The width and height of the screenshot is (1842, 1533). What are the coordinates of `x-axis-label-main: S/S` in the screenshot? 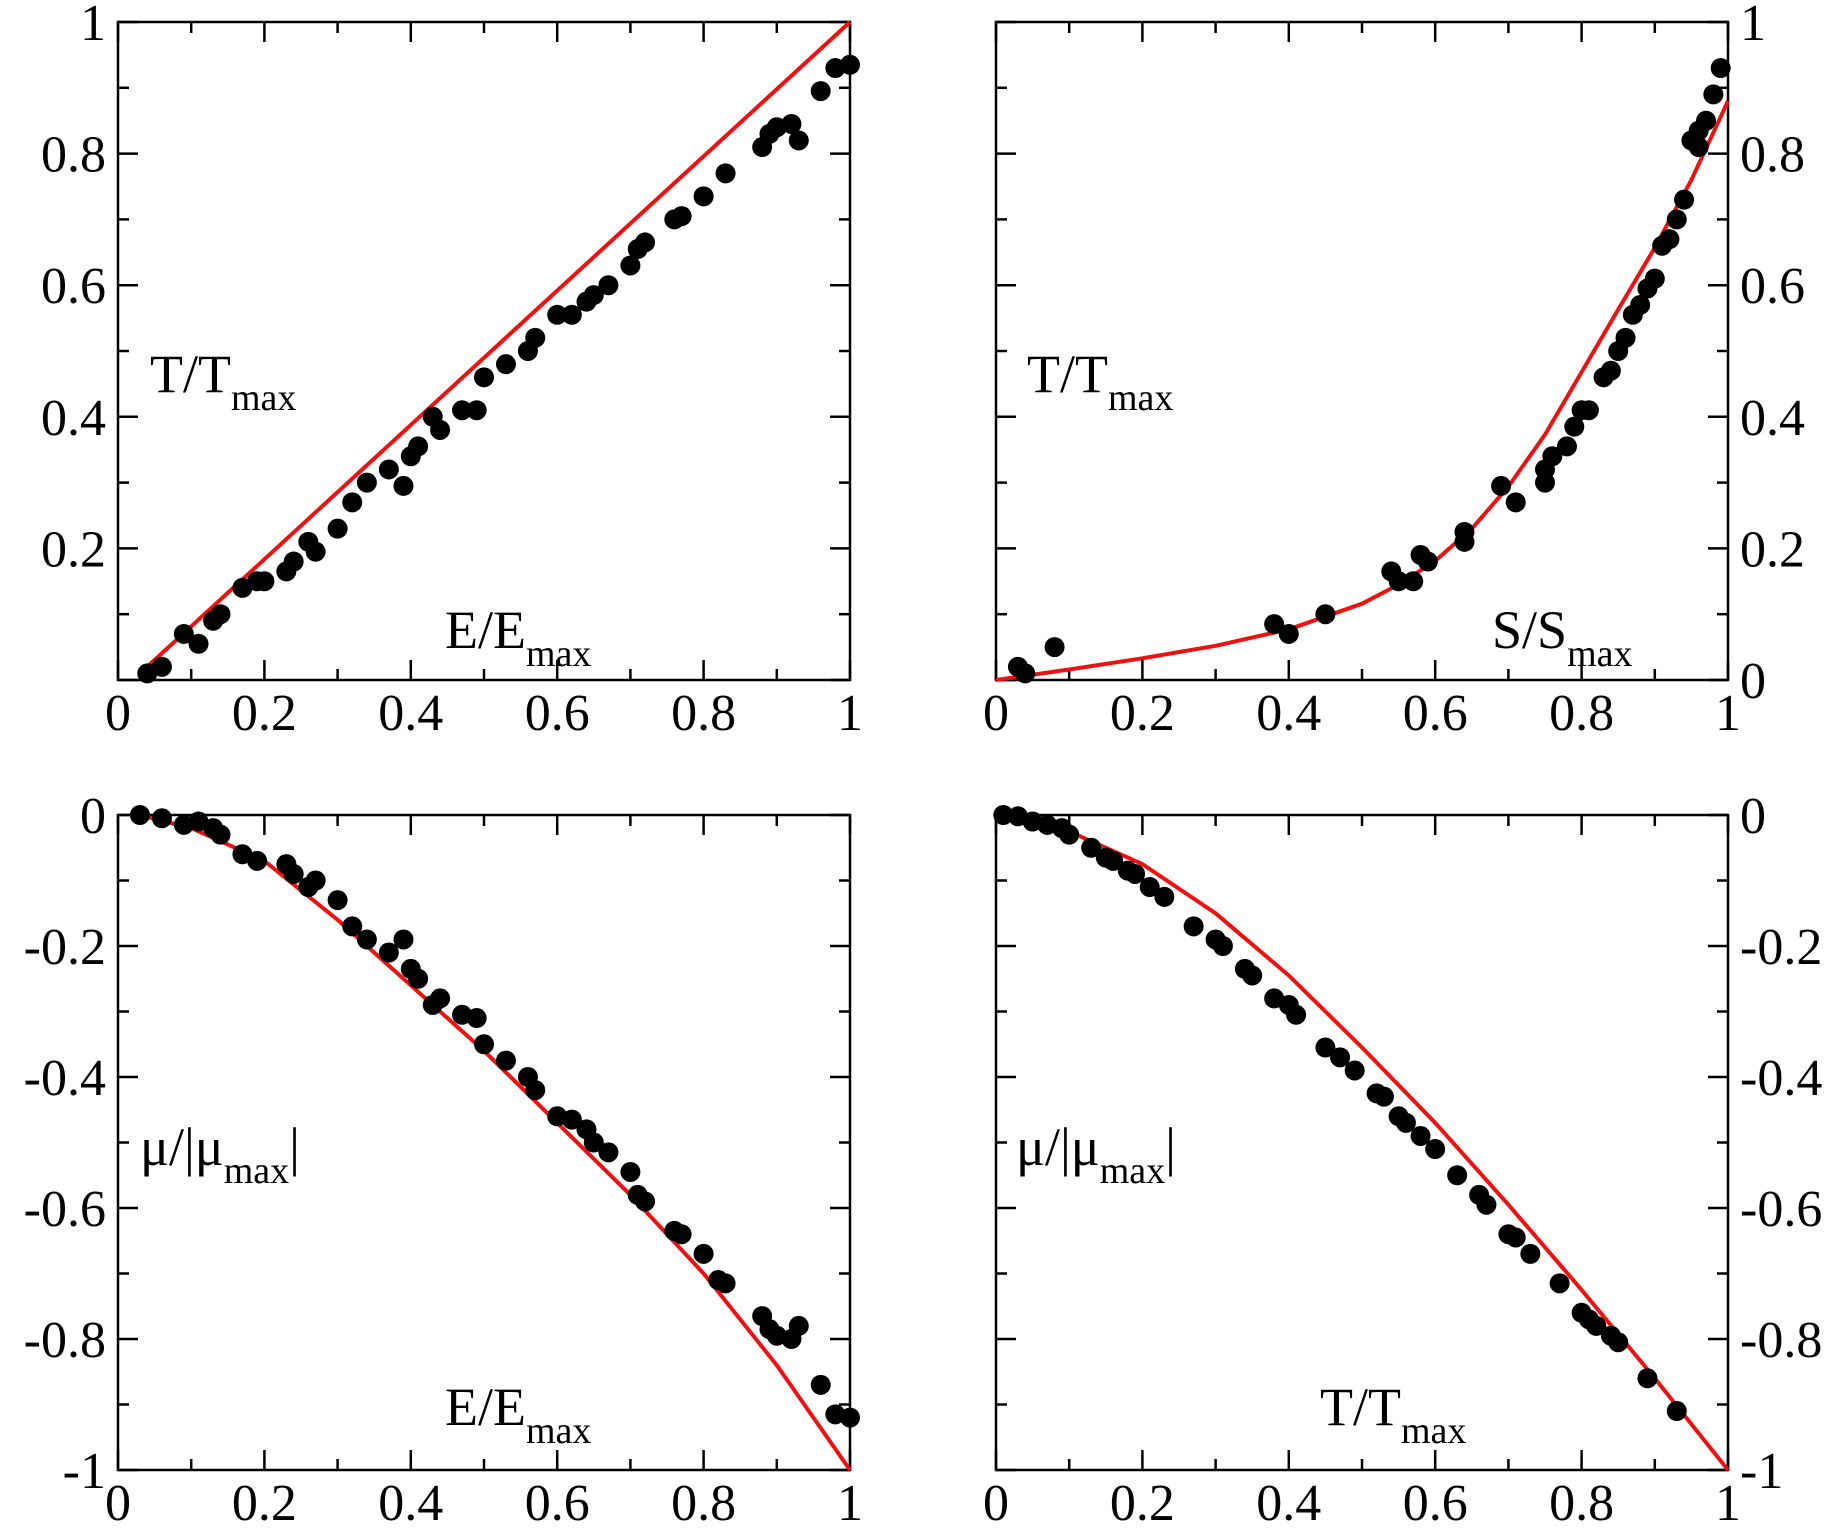 It's located at (1529, 630).